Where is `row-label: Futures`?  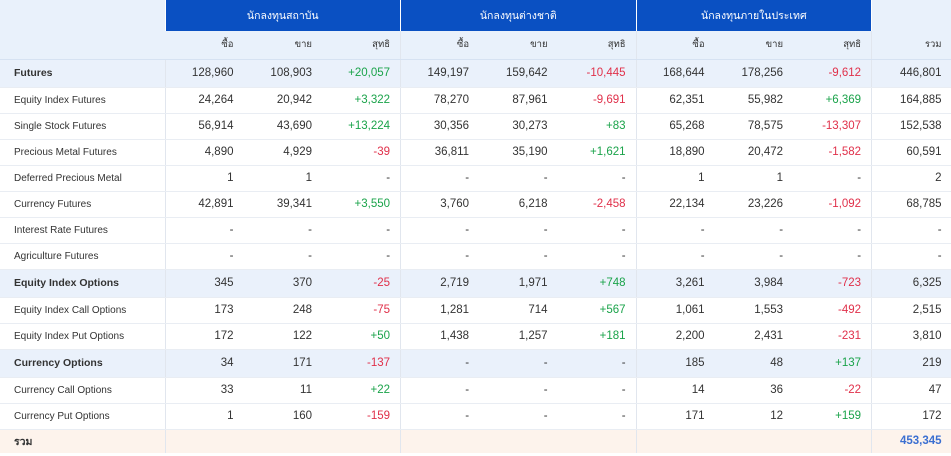 row-label: Futures is located at coordinates (83, 73).